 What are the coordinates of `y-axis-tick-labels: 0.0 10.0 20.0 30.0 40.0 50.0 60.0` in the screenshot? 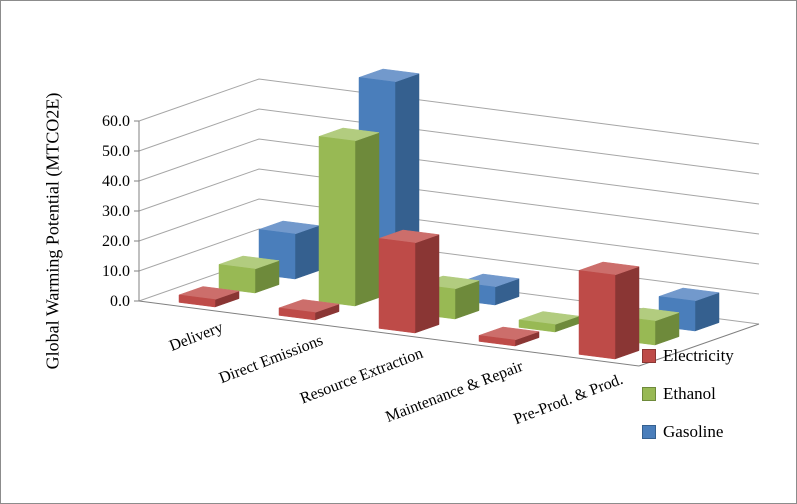 It's located at (120, 211).